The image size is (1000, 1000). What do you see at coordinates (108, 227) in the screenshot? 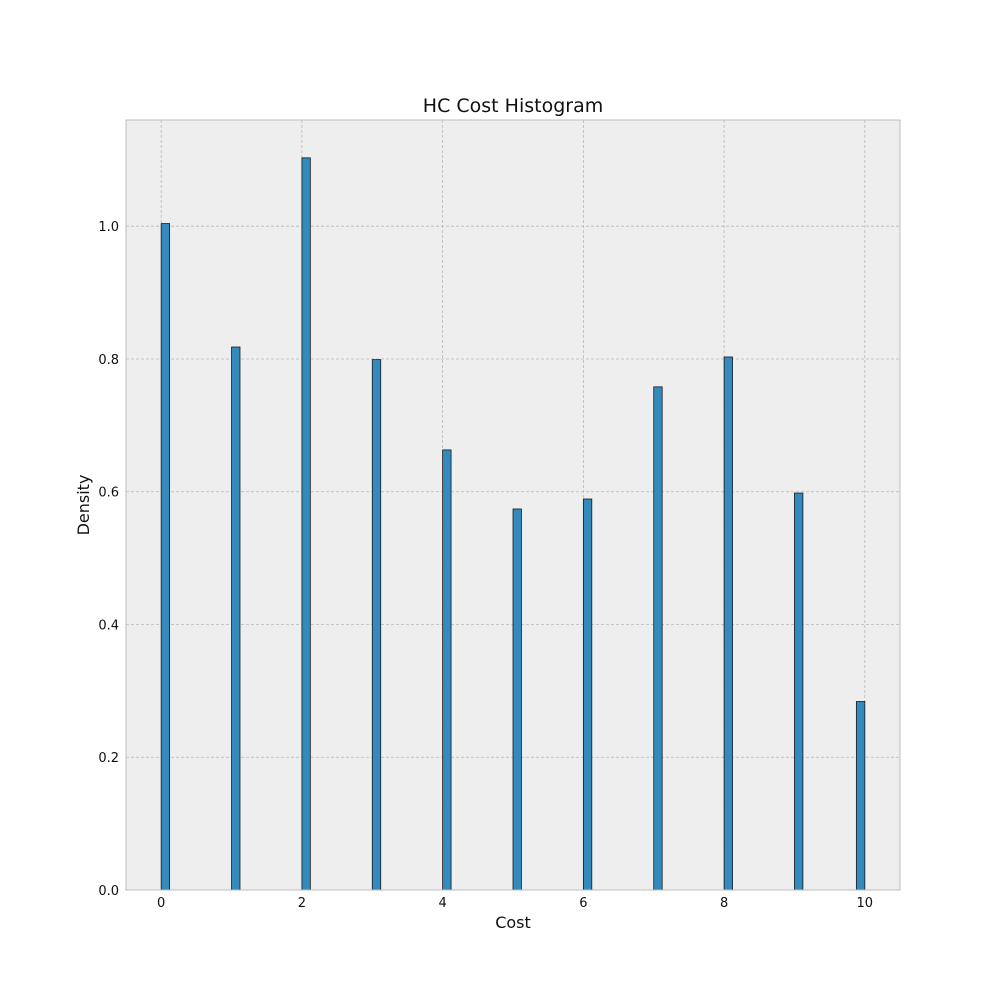
I see `y-tick-label: 1.0` at bounding box center [108, 227].